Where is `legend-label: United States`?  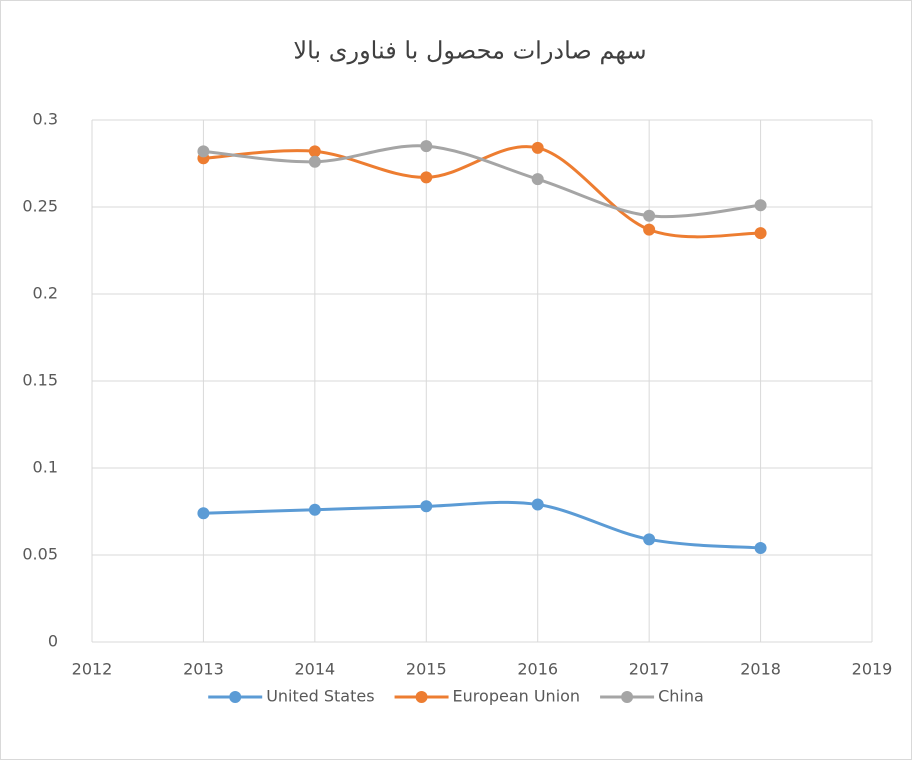
legend-label: United States is located at coordinates (320, 696).